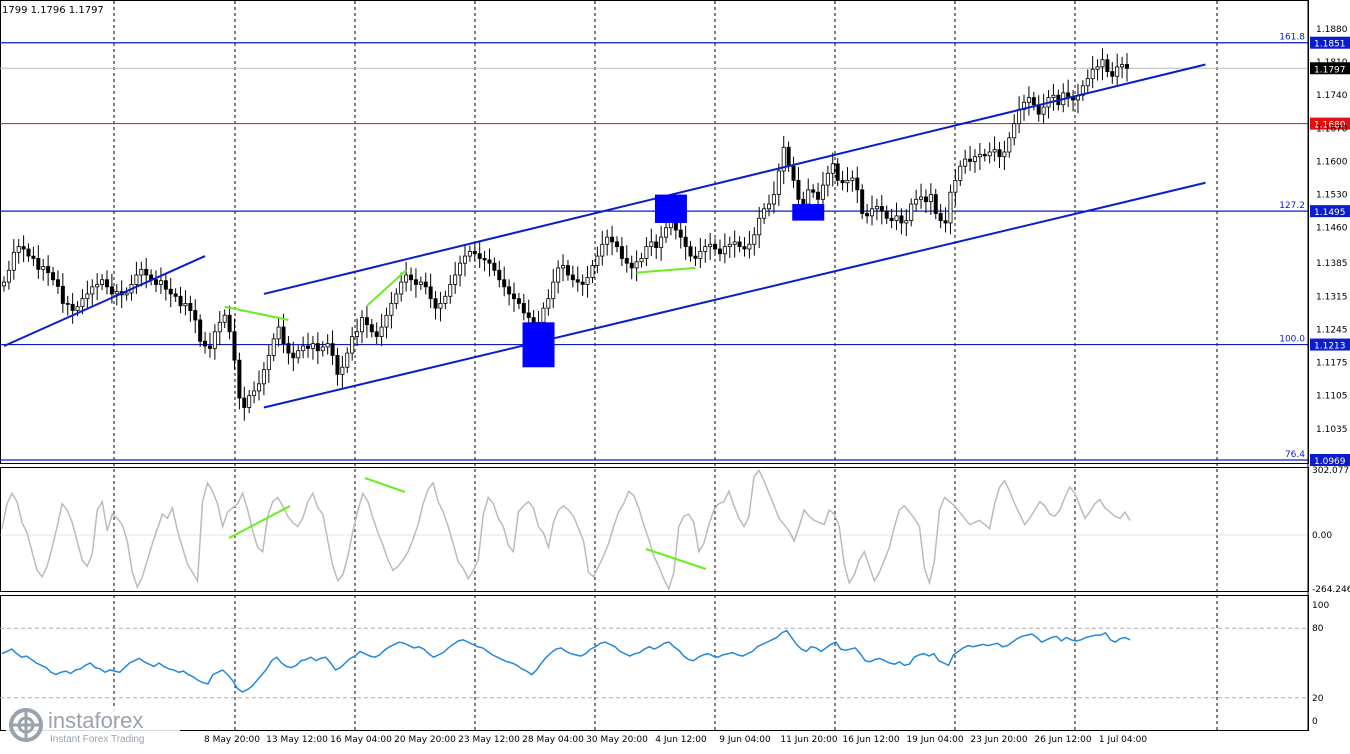 This screenshot has width=1350, height=754. I want to click on x-tick-label: 16 Jun 12:00, so click(870, 740).